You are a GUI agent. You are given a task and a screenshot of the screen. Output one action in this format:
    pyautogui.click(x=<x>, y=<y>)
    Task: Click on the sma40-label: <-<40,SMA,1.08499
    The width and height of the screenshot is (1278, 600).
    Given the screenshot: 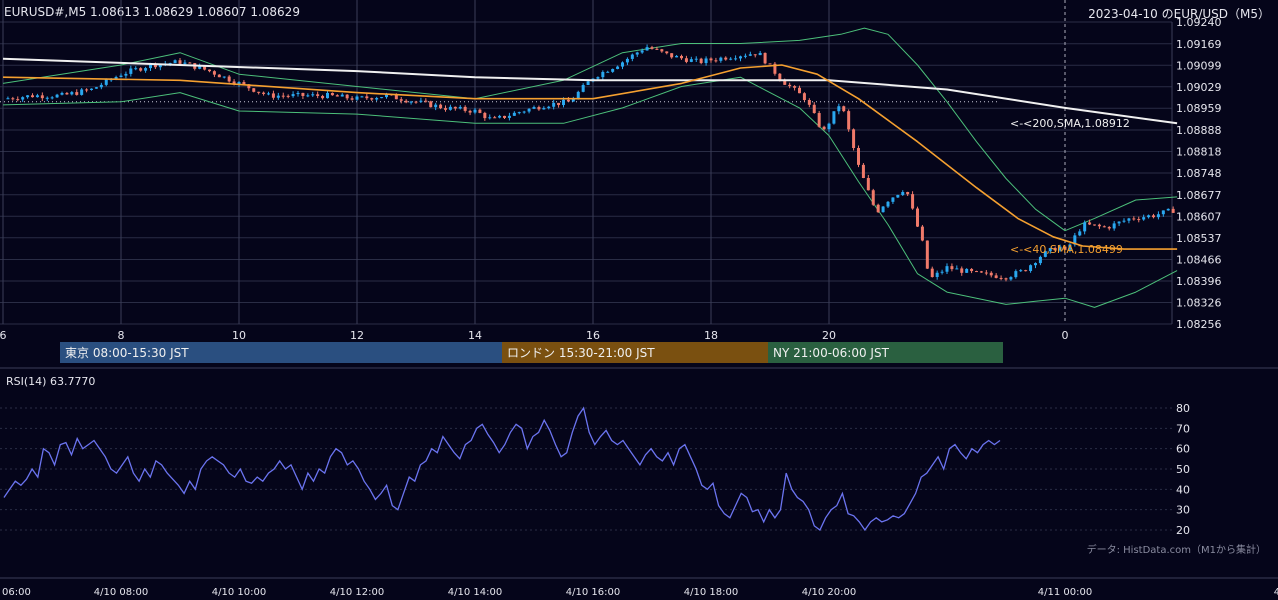 What is the action you would take?
    pyautogui.click(x=1066, y=249)
    